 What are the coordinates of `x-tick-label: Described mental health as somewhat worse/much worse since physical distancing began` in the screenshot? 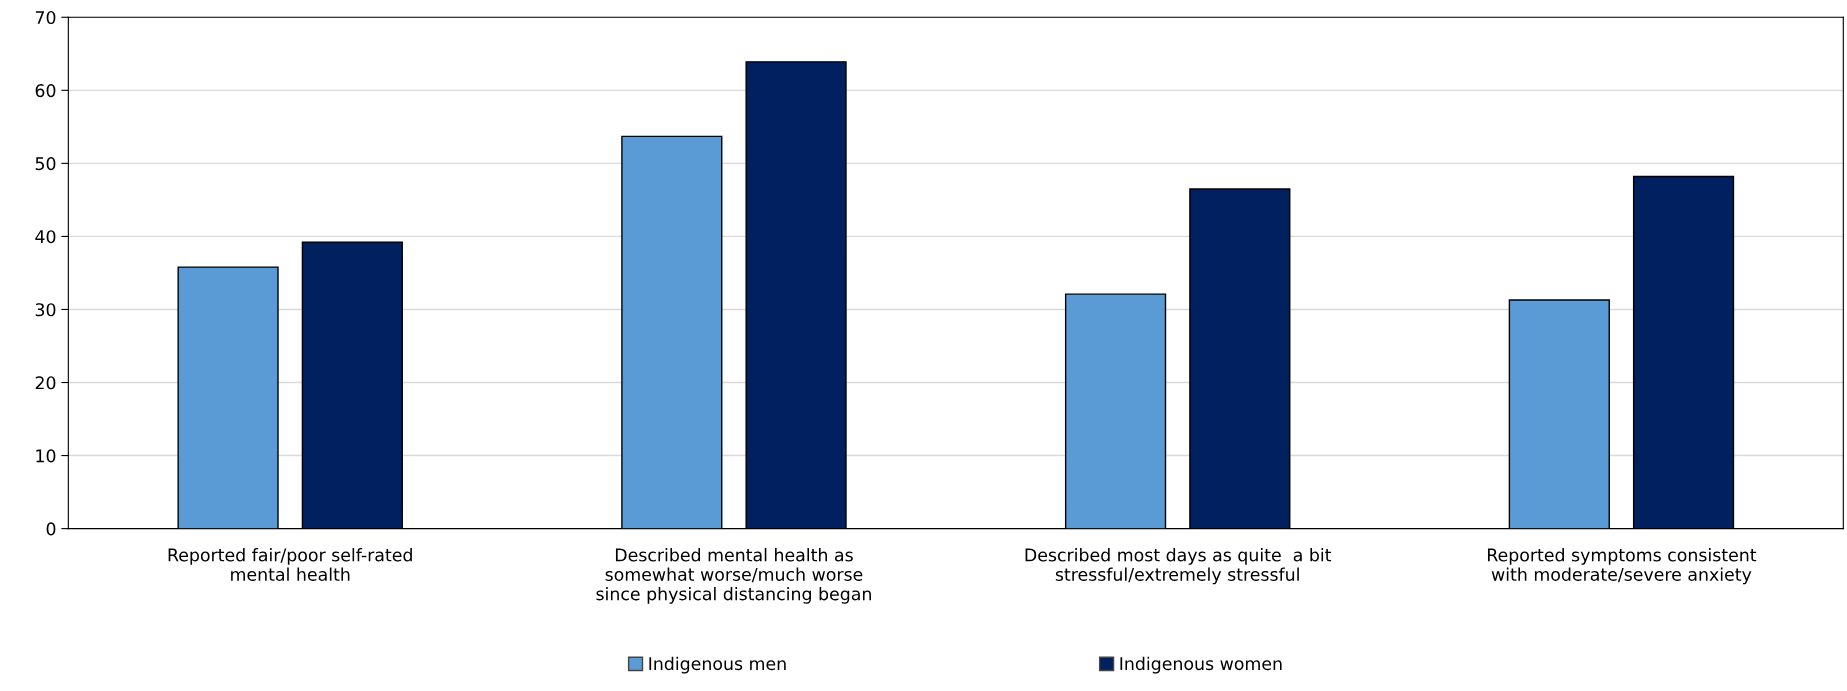 It's located at (733, 576).